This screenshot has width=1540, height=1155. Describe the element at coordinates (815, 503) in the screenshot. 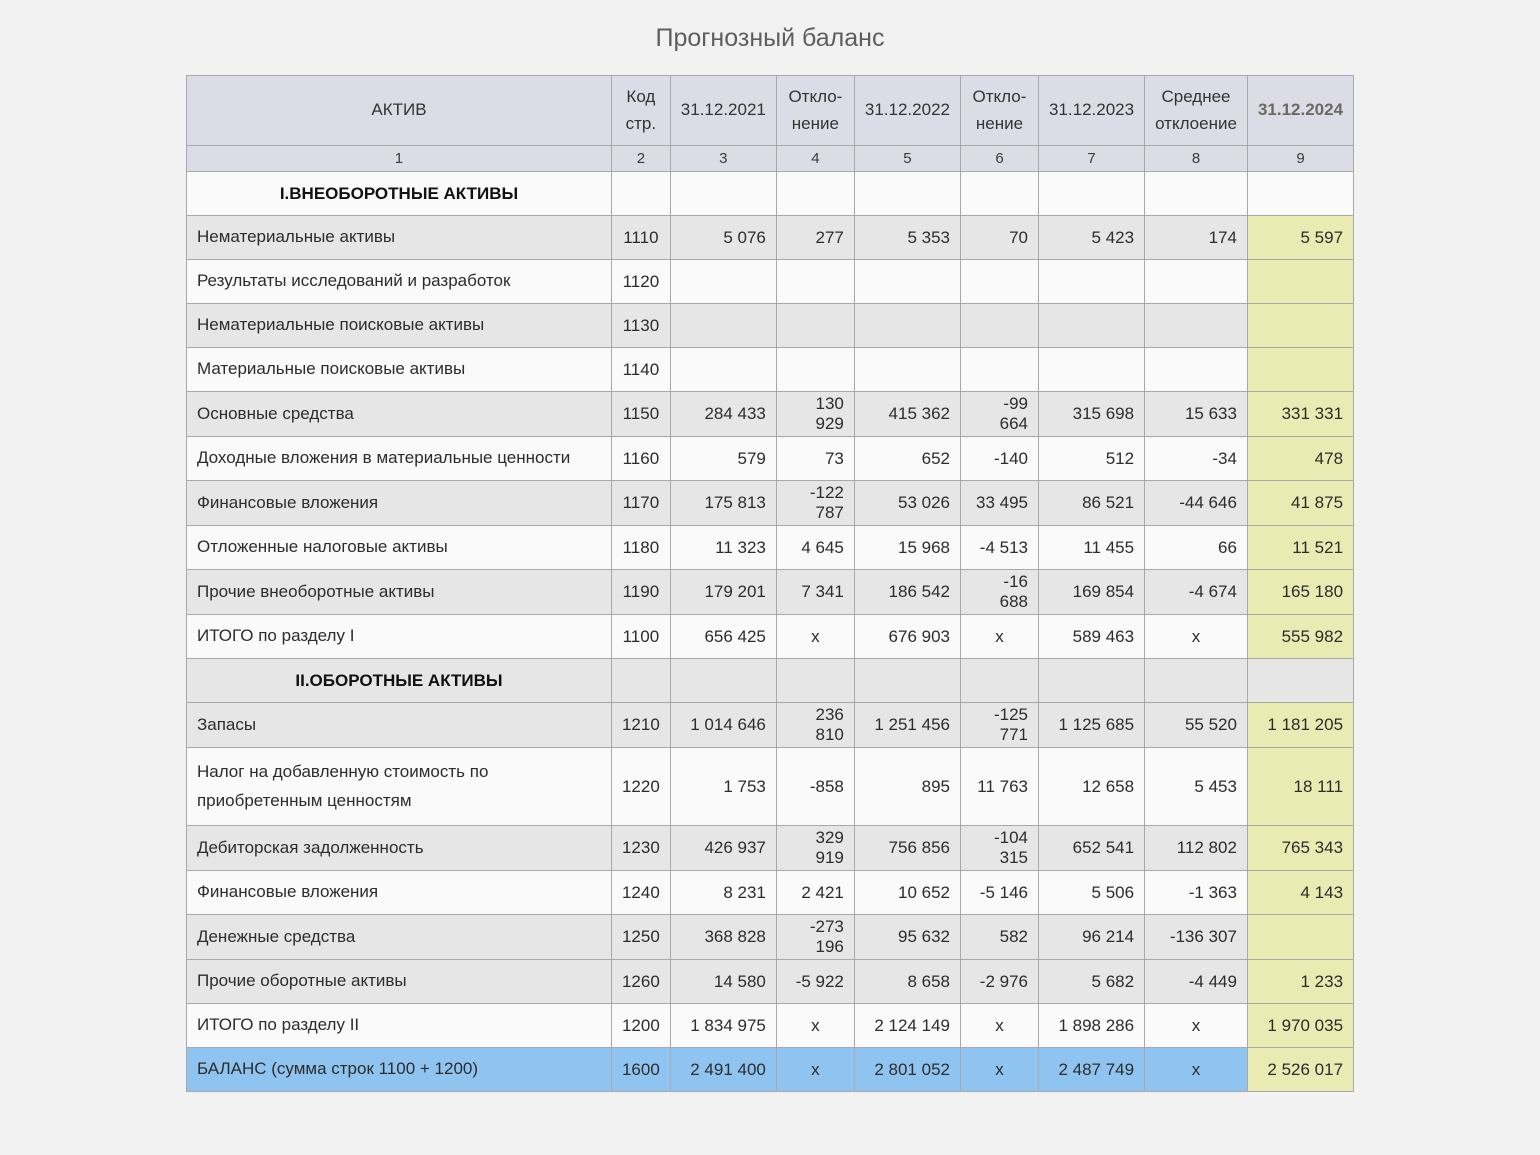

I see `value-cell-dev1: -122 787` at that location.